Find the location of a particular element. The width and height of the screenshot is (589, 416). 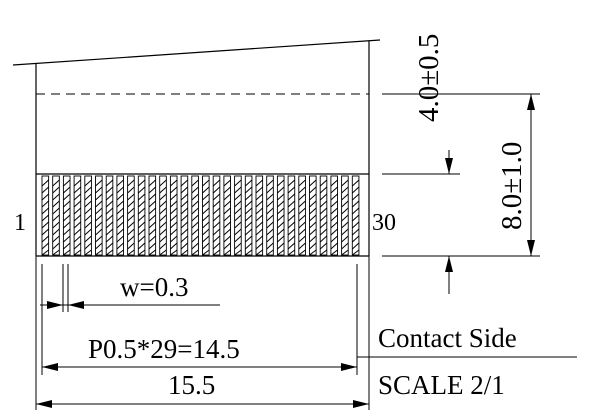

dim-stiffener-label: 4.0±0.5 is located at coordinates (429, 78).